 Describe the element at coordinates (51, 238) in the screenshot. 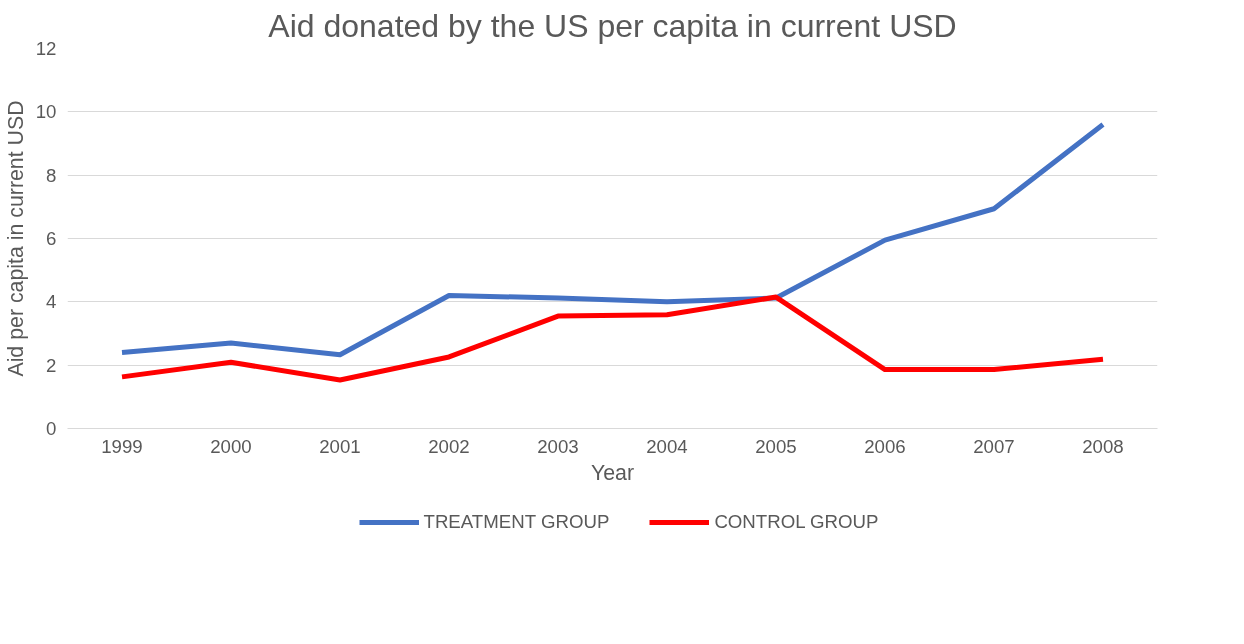

I see `y-tick-label: 6` at that location.